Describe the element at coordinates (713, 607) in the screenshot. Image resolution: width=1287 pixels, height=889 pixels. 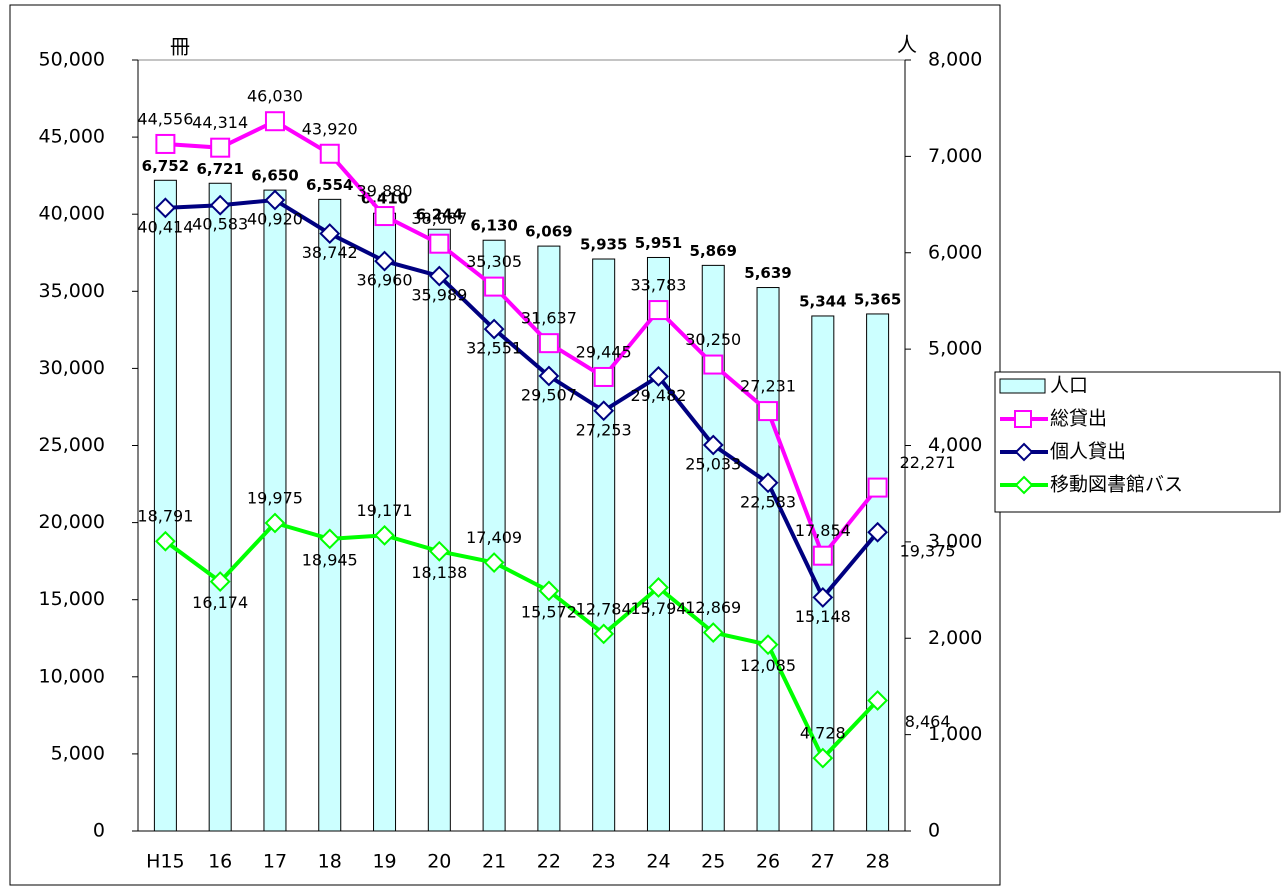
I see `value-label: 12,869` at that location.